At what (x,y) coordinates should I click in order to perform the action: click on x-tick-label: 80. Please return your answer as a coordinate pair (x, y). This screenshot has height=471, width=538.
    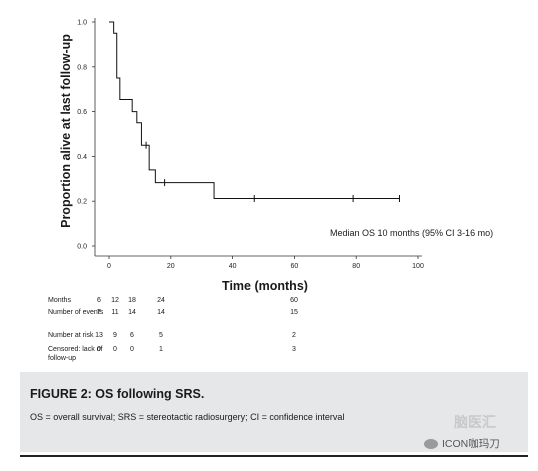
    Looking at the image, I should click on (356, 266).